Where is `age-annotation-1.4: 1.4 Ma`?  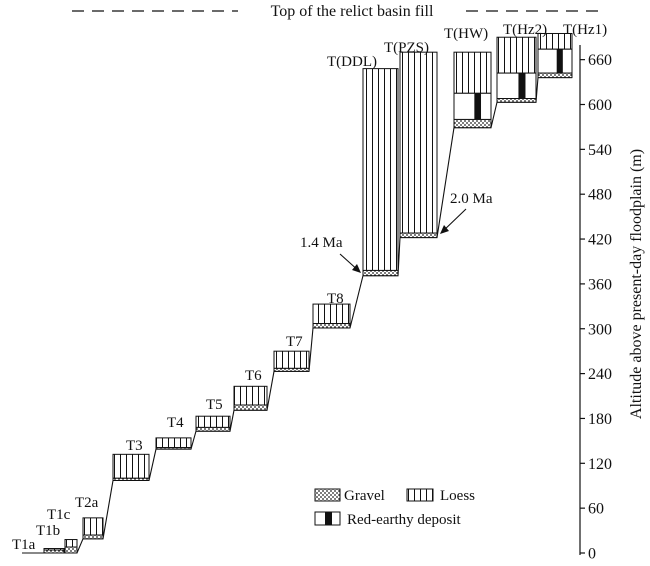
age-annotation-1.4: 1.4 Ma is located at coordinates (321, 243).